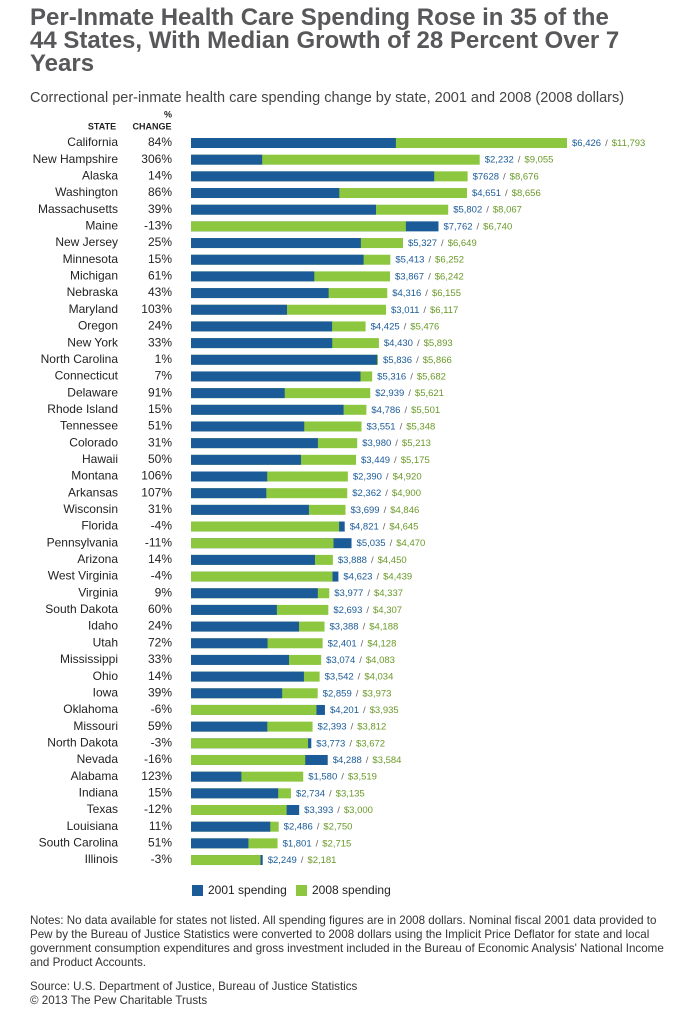 The width and height of the screenshot is (700, 1032). Describe the element at coordinates (467, 209) in the screenshot. I see `value-label: $5,802` at that location.